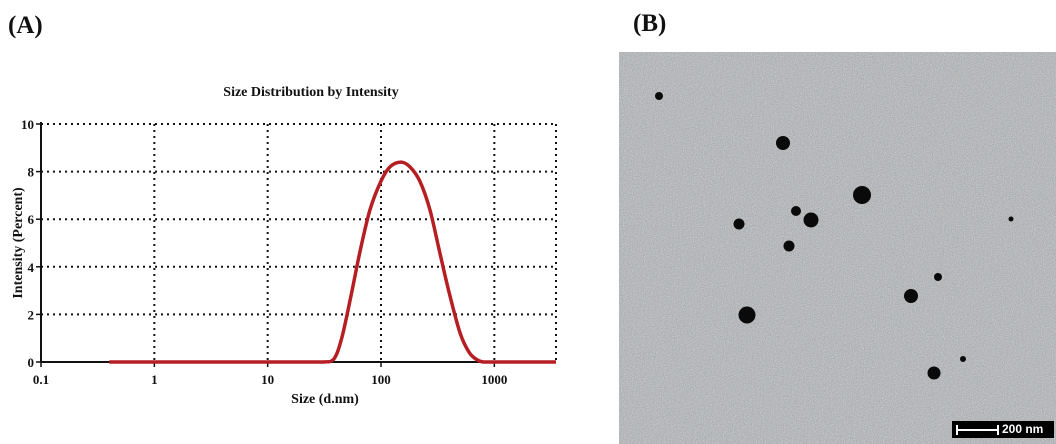 The height and width of the screenshot is (444, 1056). What do you see at coordinates (650, 23) in the screenshot?
I see `panel-b-label: (B)` at bounding box center [650, 23].